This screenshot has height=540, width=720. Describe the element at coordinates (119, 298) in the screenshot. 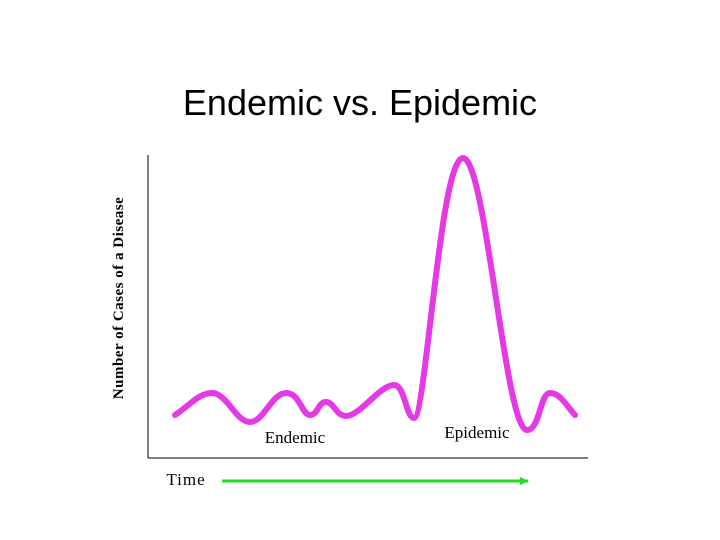

I see `y-axis-label: Number of Cases of a Disease` at that location.